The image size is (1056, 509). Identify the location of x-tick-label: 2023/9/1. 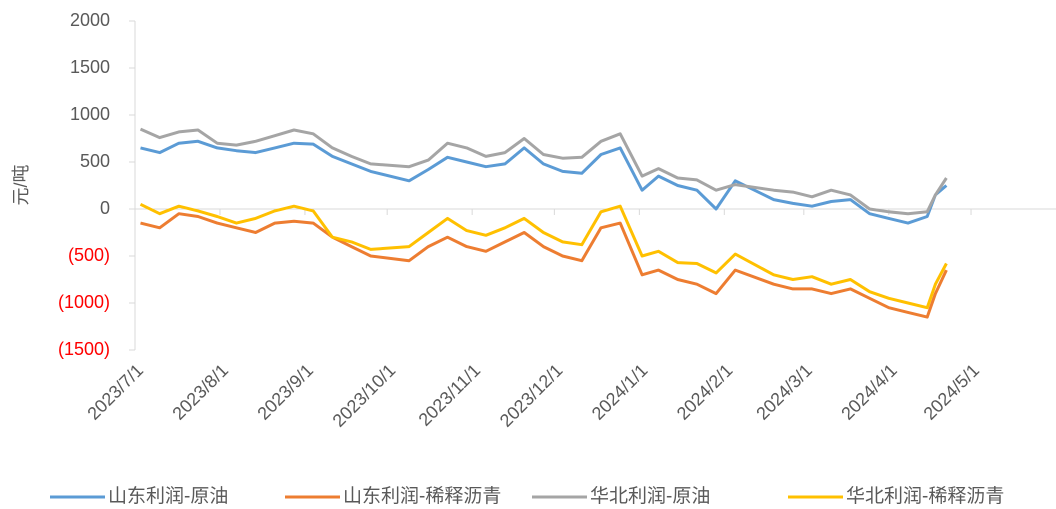
(285, 392).